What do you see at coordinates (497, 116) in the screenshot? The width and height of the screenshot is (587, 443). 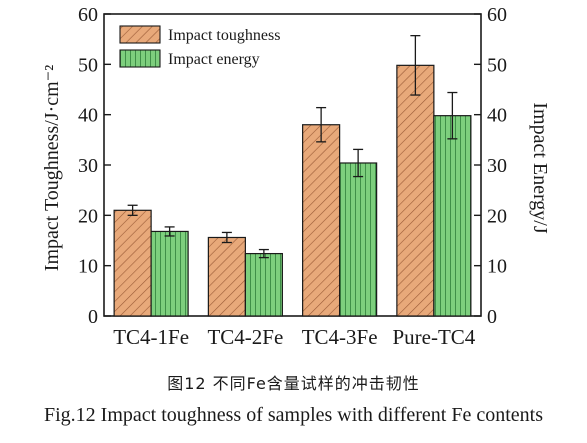 I see `y-right-tick-label: 40` at bounding box center [497, 116].